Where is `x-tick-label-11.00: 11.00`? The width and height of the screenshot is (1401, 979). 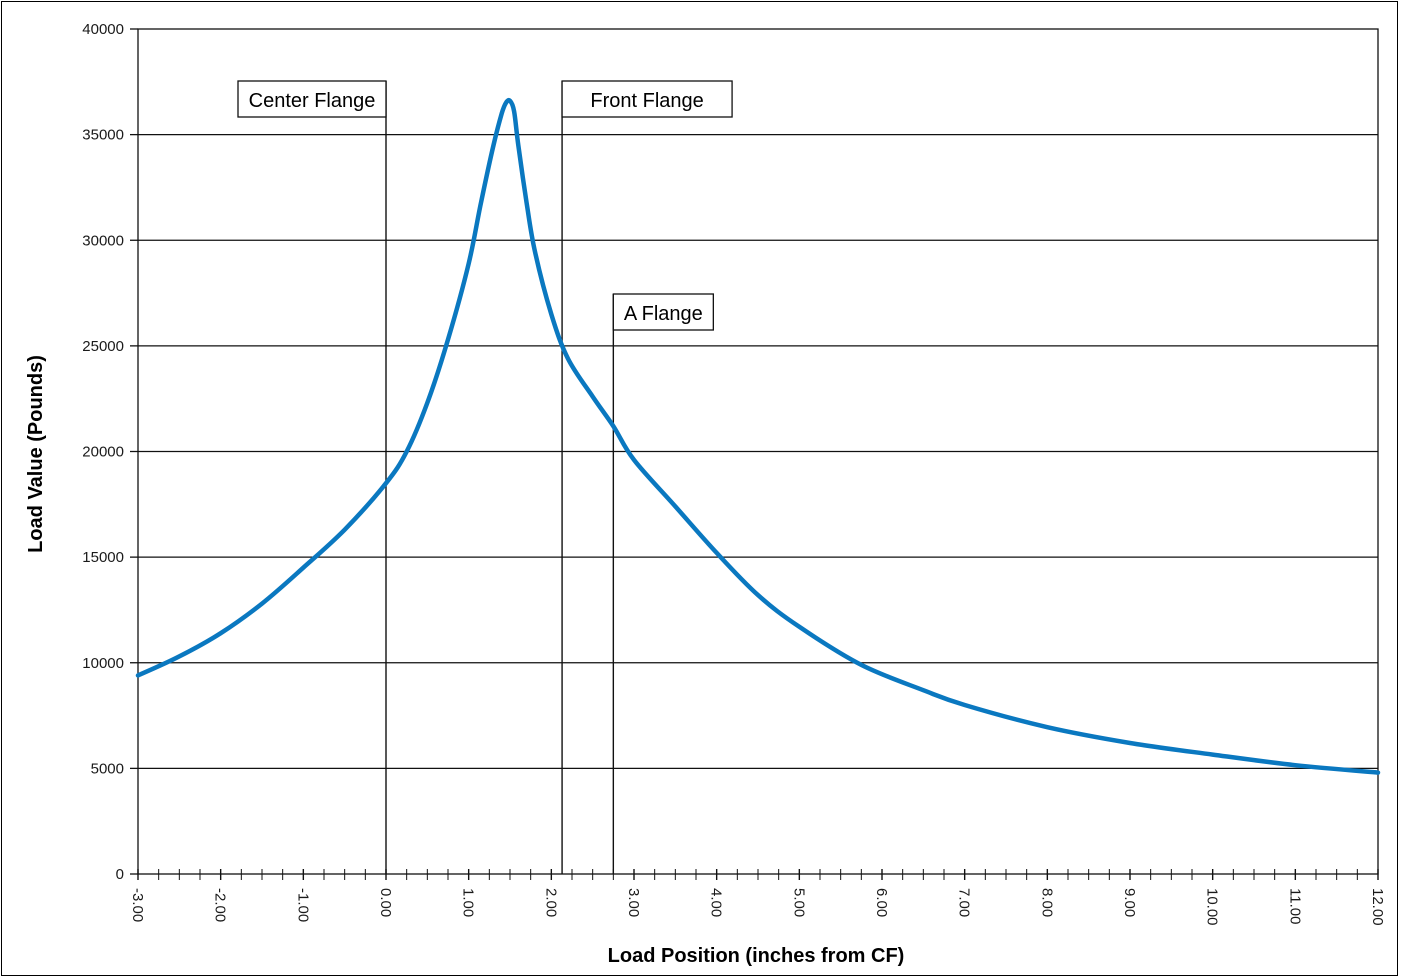
x-tick-label-11.00: 11.00 is located at coordinates (1294, 906).